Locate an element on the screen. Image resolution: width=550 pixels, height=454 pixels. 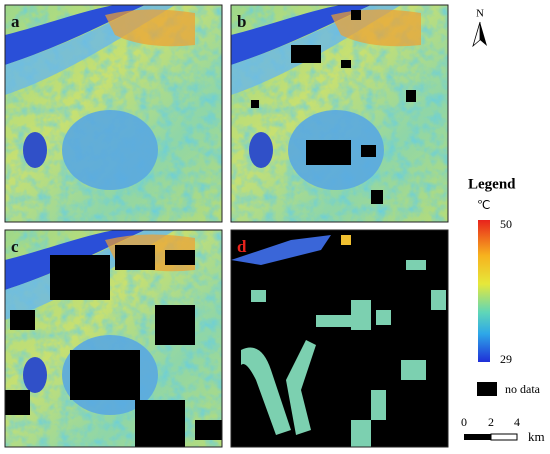
colorbar is located at coordinates (484, 291).